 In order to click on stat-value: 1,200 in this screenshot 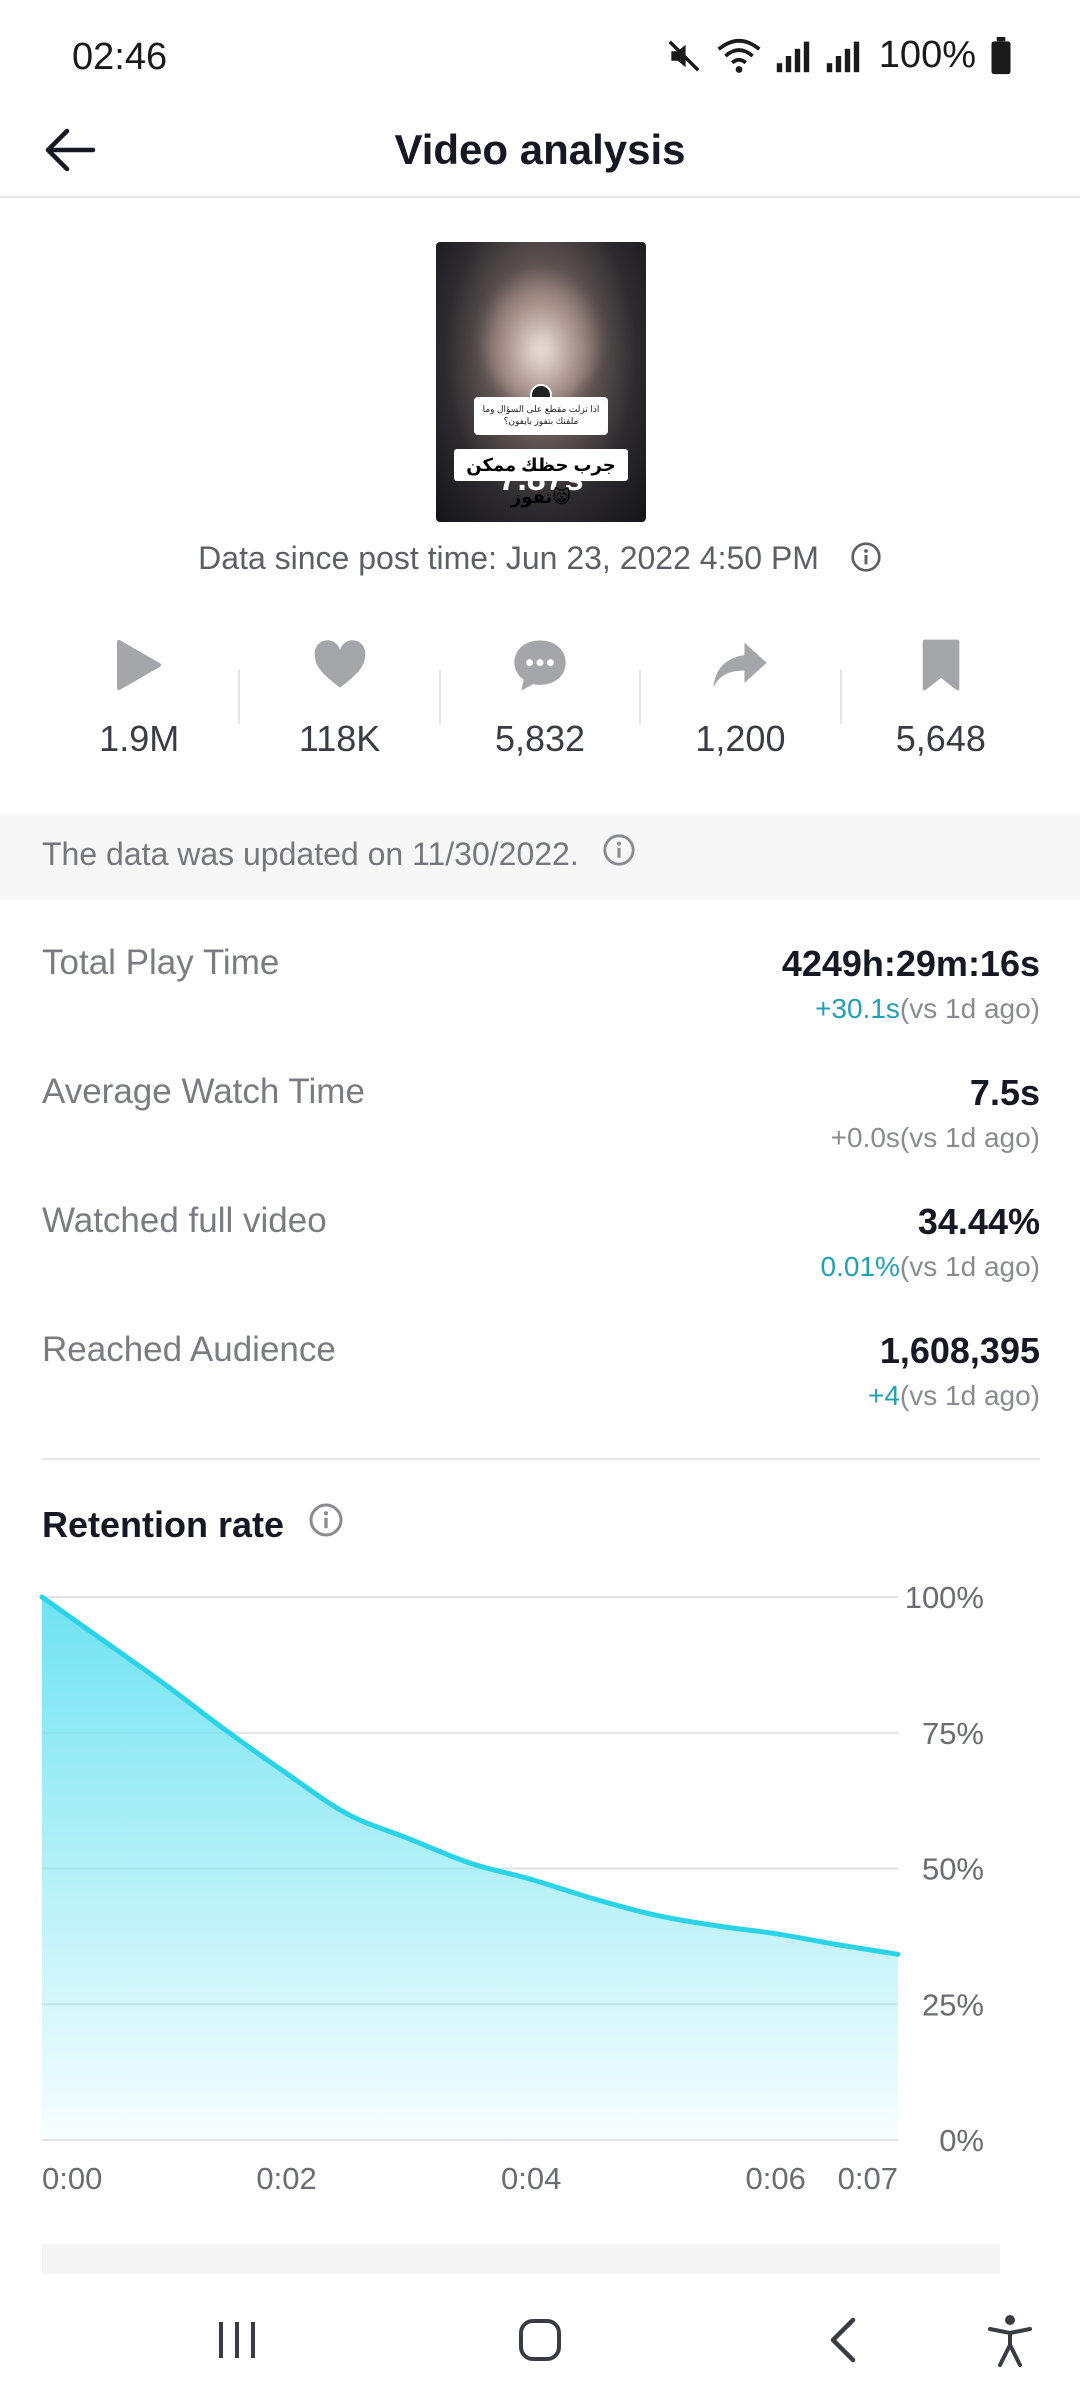, I will do `click(740, 738)`.